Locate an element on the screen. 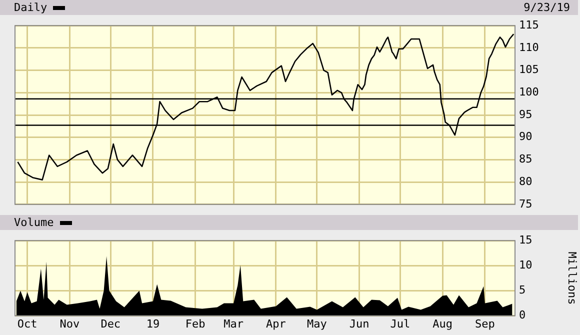 The image size is (580, 335). chart-title: Volume is located at coordinates (34, 222).